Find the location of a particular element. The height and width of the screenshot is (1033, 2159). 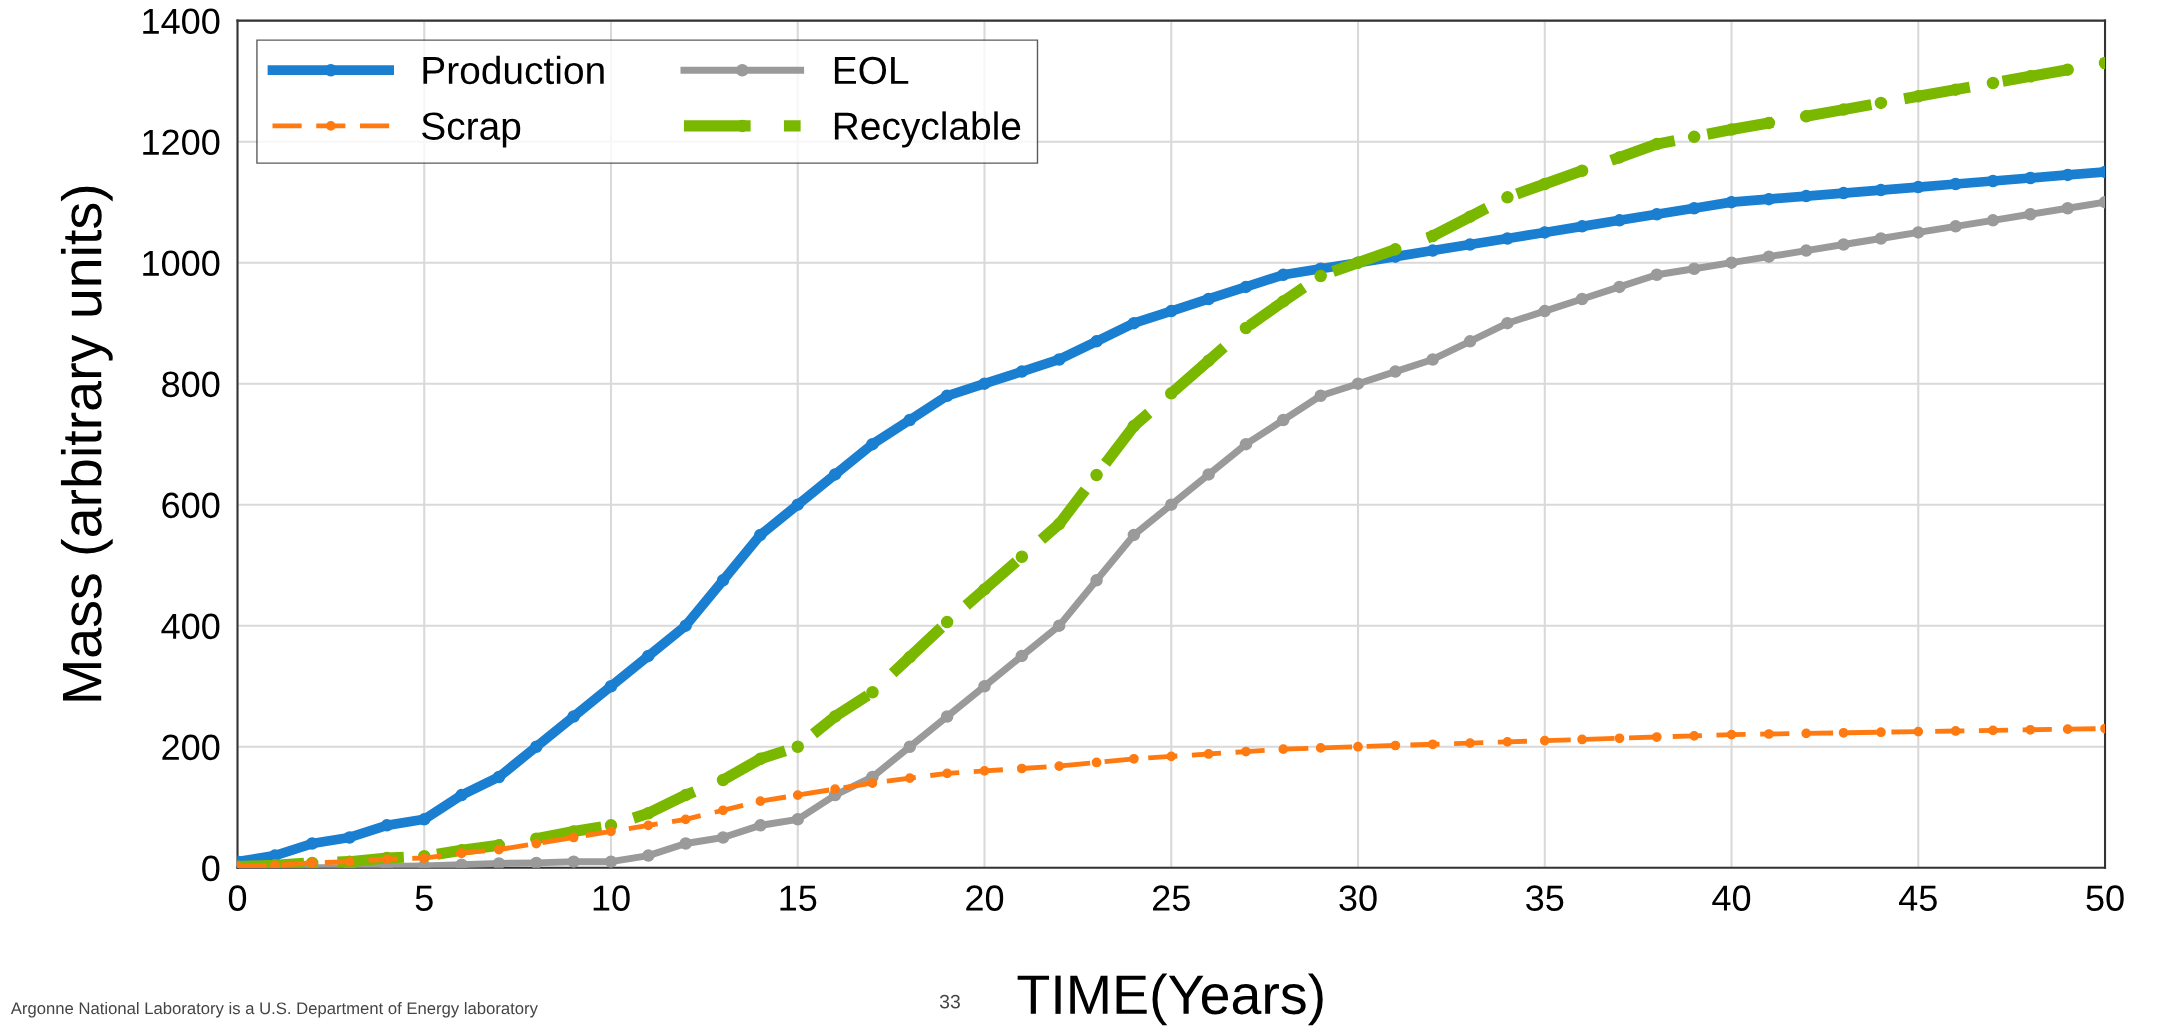

x-tick-label: 25 is located at coordinates (1171, 898).